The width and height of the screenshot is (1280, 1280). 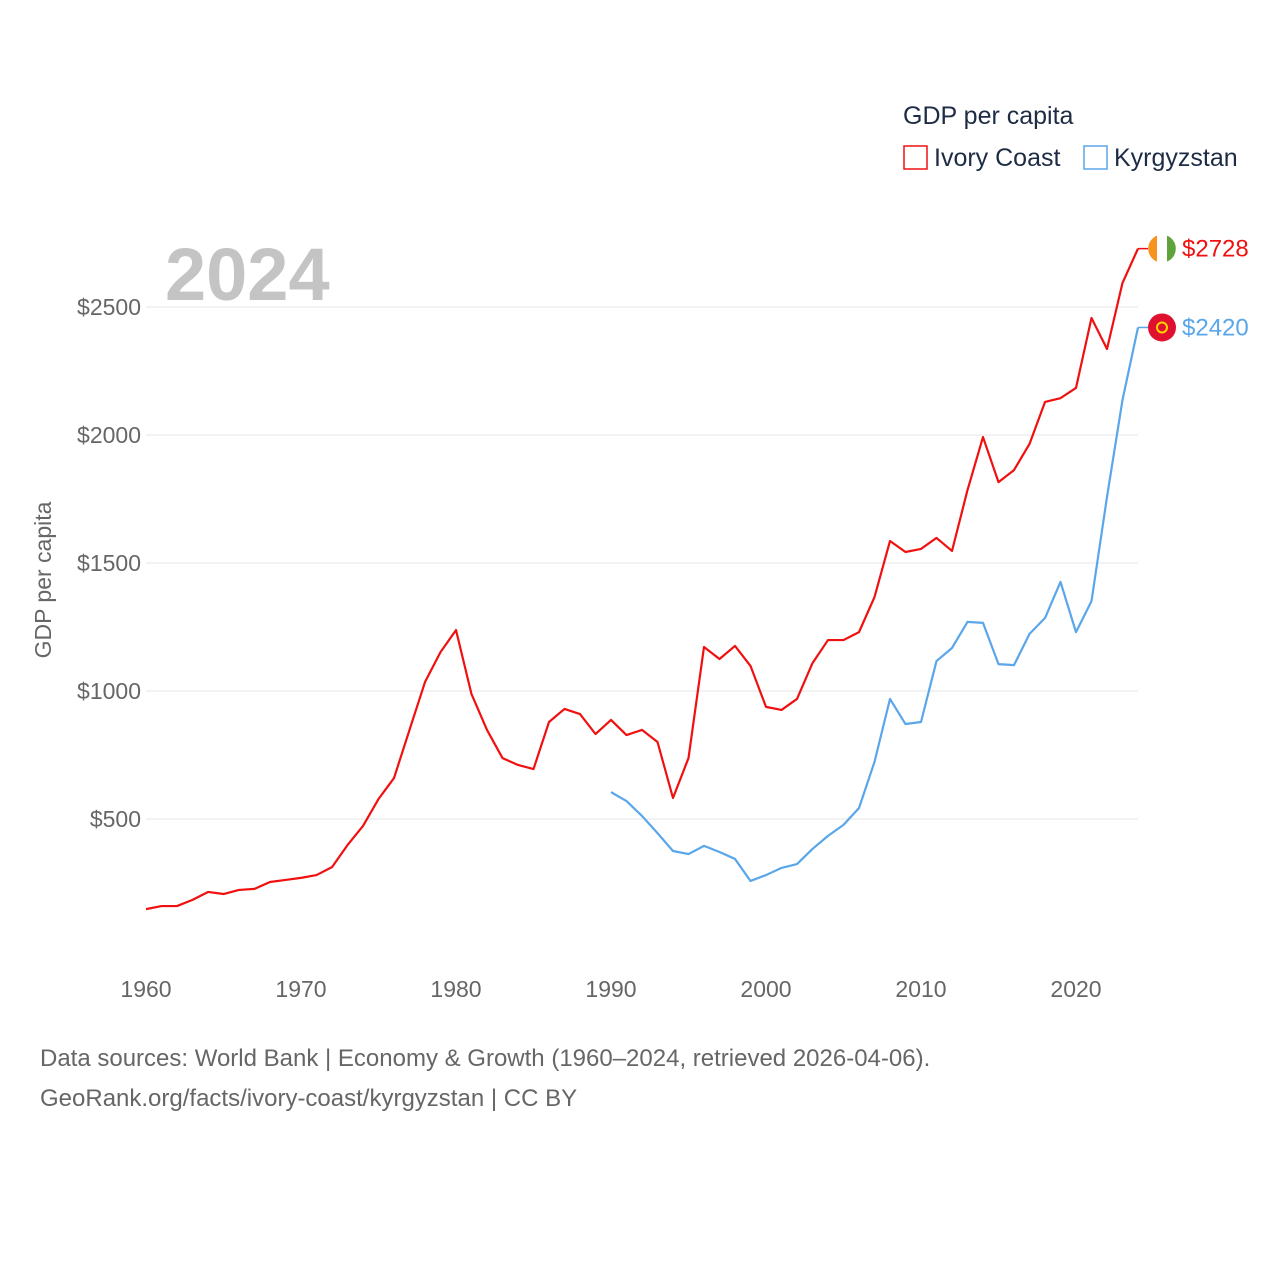 I want to click on legend-label: Ivory Coast, so click(x=997, y=158).